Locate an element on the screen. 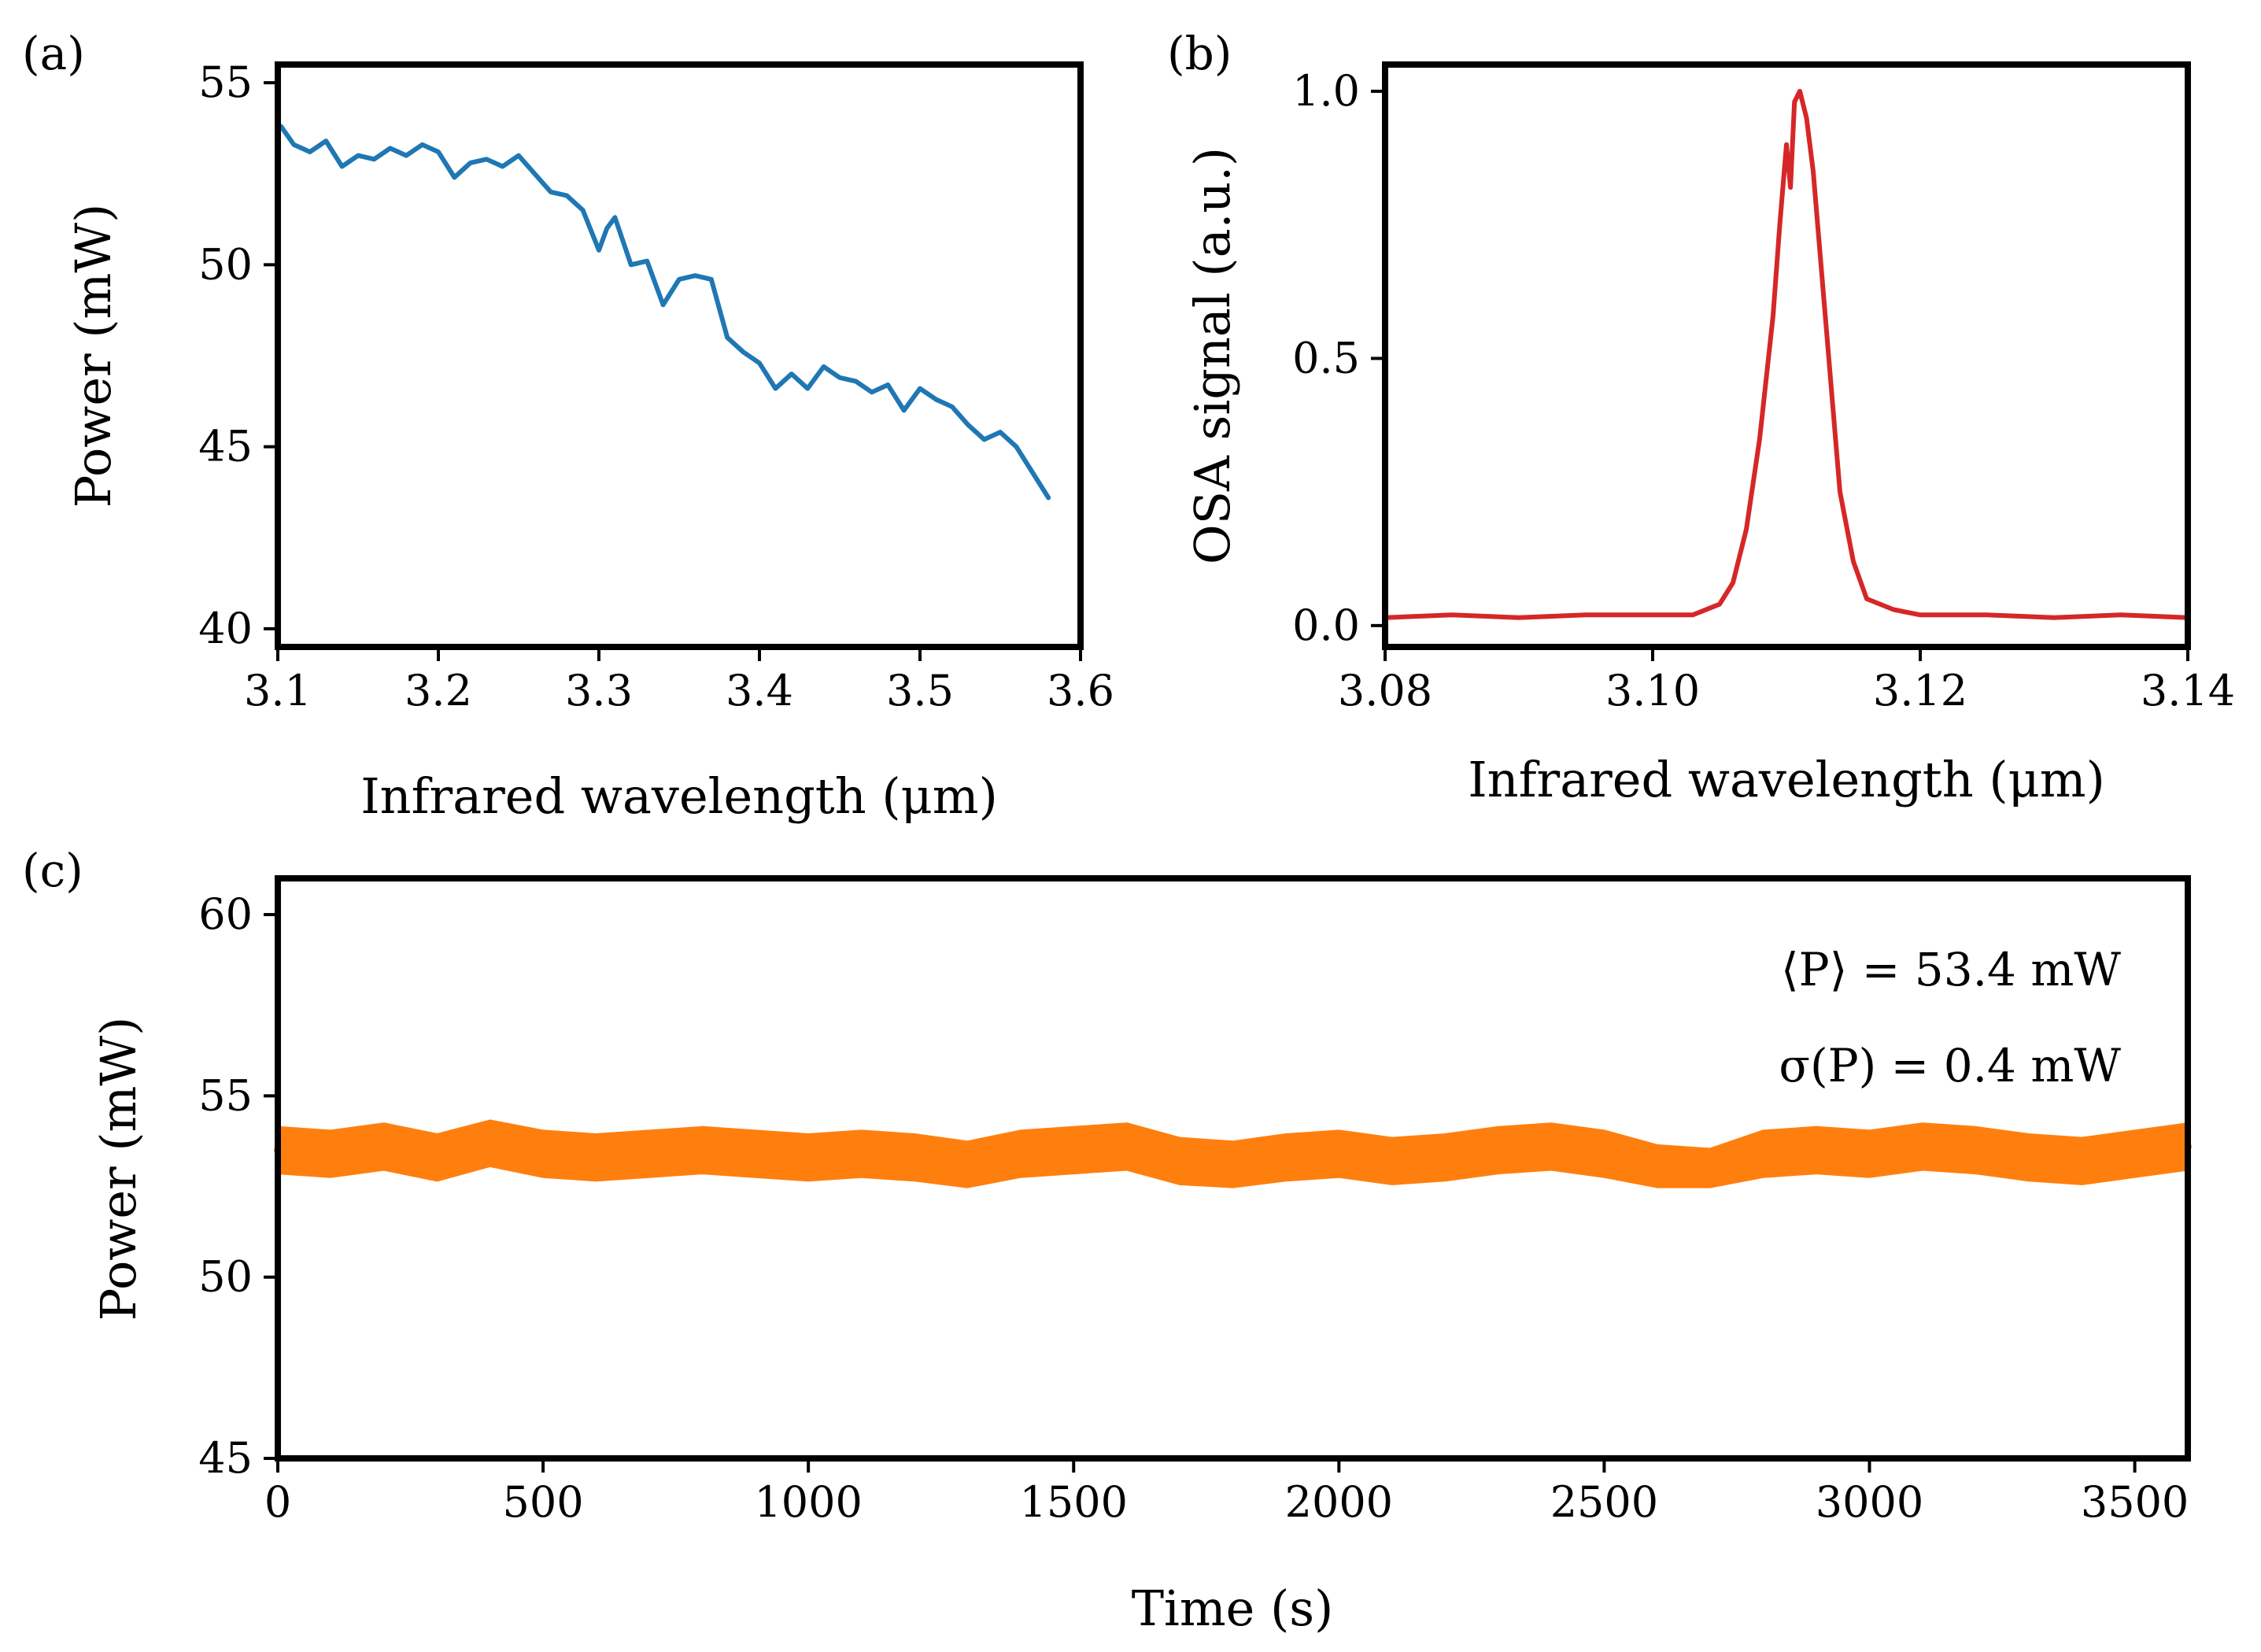 The image size is (2261, 1652). panel-a-xtick-label: 3.6 is located at coordinates (1080, 691).